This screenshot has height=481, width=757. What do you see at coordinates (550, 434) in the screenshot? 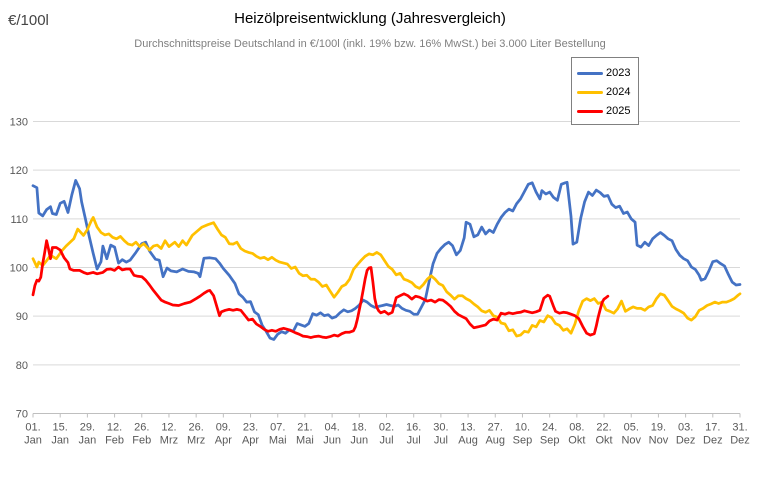
I see `x-axis-tick-label: 24. Sep` at bounding box center [550, 434].